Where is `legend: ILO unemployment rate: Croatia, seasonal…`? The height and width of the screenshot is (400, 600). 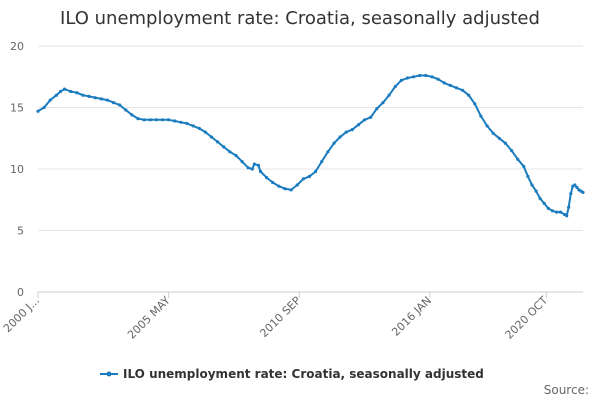
legend: ILO unemployment rate: Croatia, seasonal… is located at coordinates (292, 374).